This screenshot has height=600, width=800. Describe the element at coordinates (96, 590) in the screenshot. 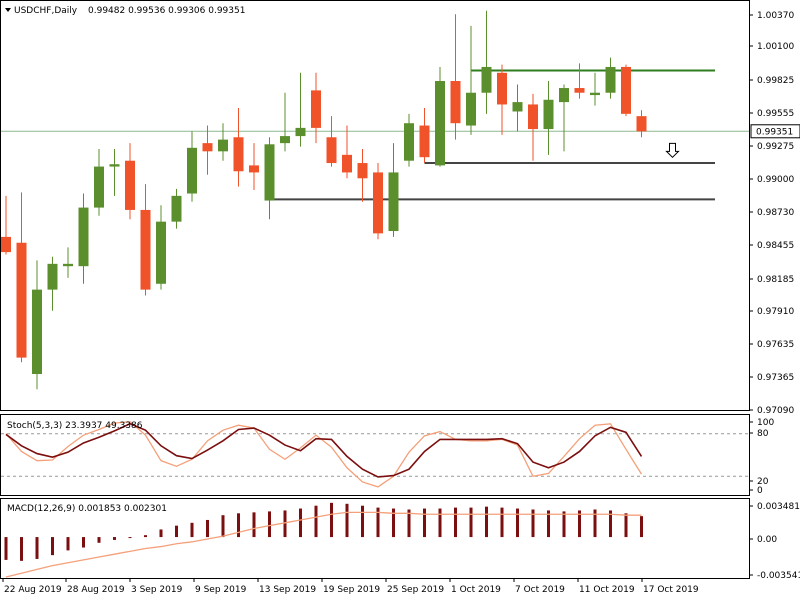

I see `date-tick-label: 28 Aug 2019` at that location.